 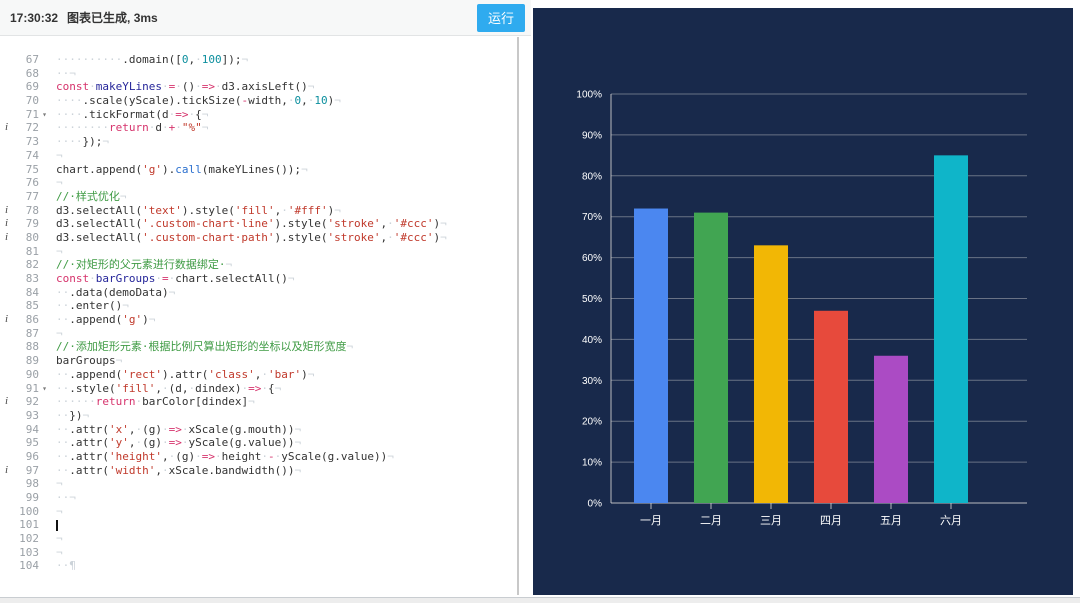 I want to click on code-line: 94 ··.attr('x',·(g)·=>·xScale(g.mouth))¬, so click(x=258, y=430).